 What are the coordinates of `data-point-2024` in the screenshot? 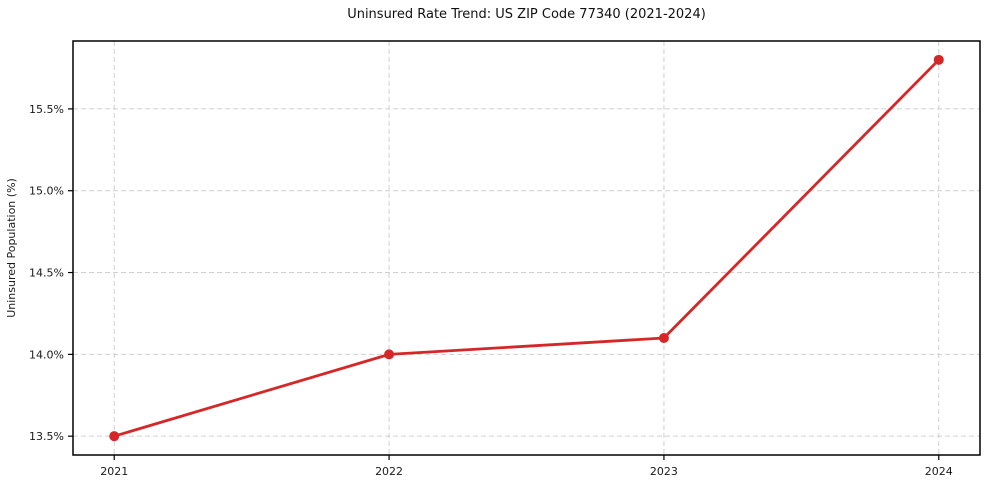 It's located at (938, 59).